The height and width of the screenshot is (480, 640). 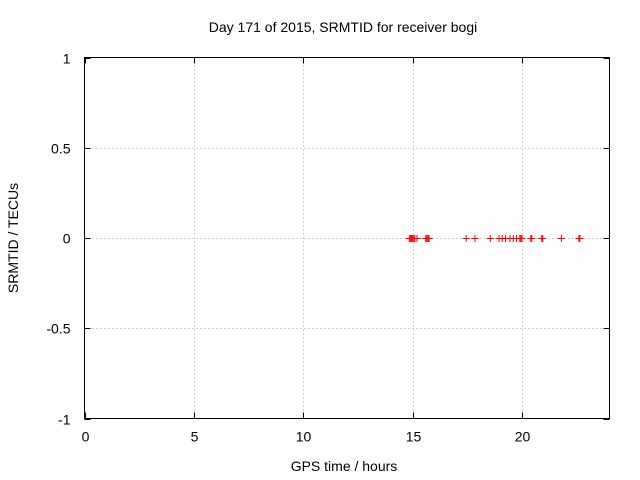 I want to click on y-tick-label: 0.5, so click(x=61, y=149).